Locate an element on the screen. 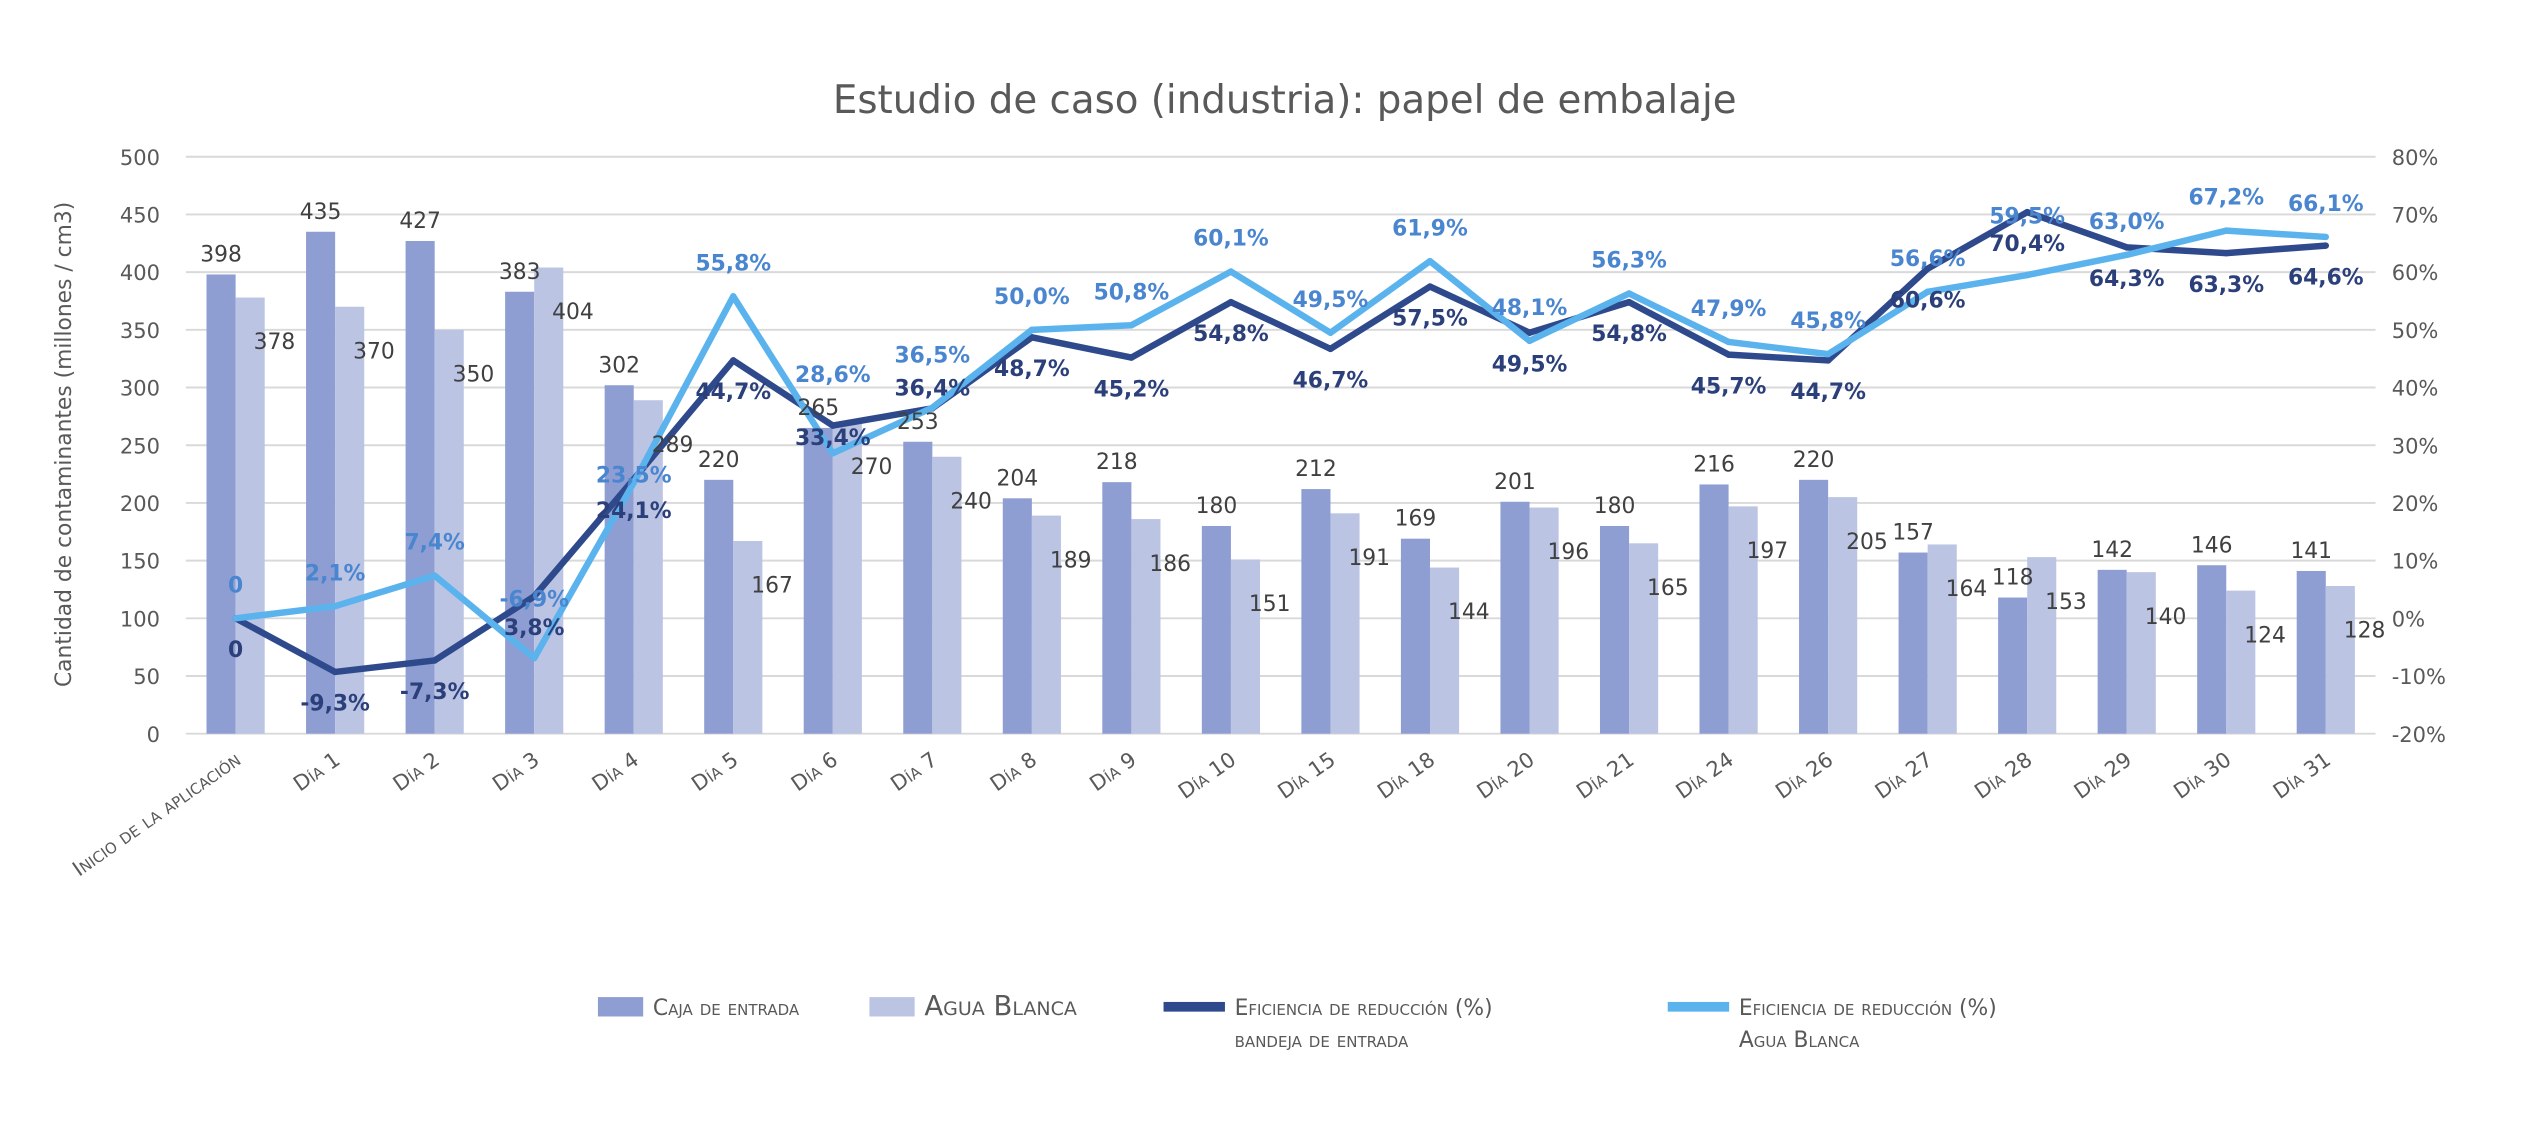 Image resolution: width=2521 pixels, height=1128 pixels. line-label: 50,8% is located at coordinates (1132, 292).